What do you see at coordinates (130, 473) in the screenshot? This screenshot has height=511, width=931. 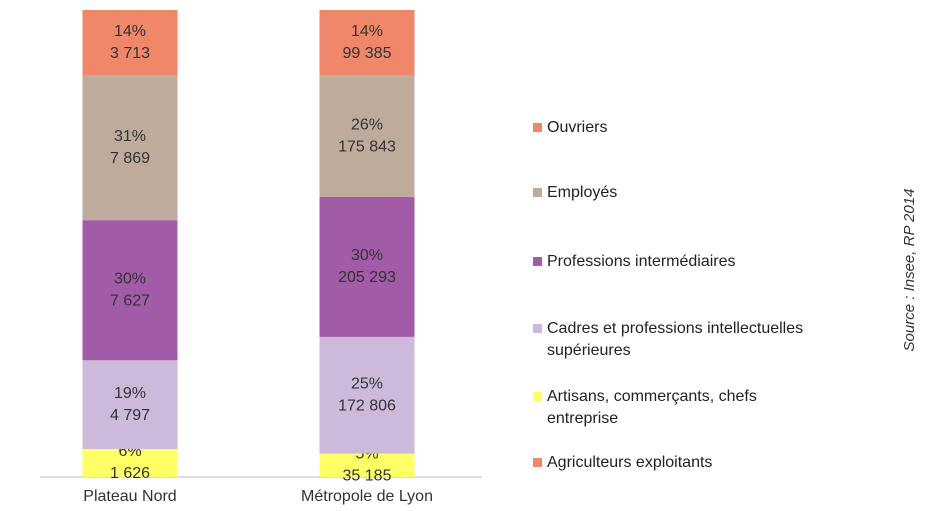 I see `data-label-count: 1 626` at bounding box center [130, 473].